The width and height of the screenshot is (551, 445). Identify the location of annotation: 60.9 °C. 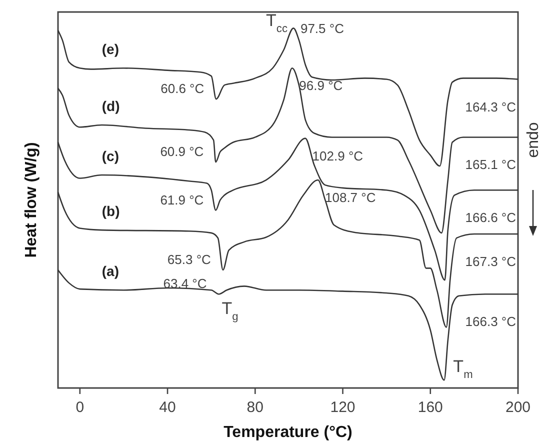
(182, 152).